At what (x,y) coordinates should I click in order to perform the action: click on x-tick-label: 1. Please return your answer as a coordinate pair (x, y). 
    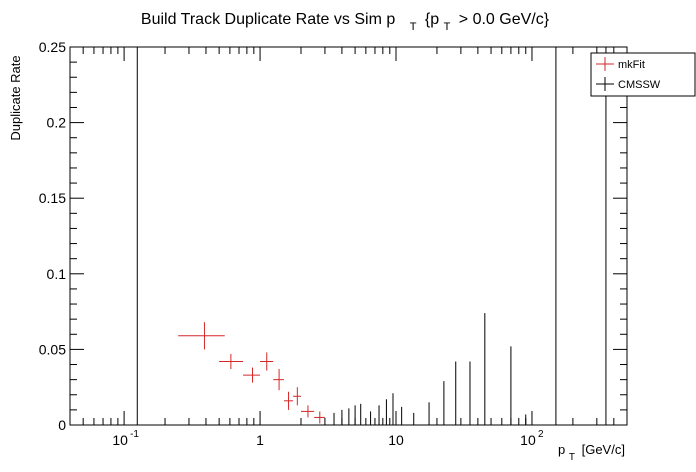
    Looking at the image, I should click on (260, 440).